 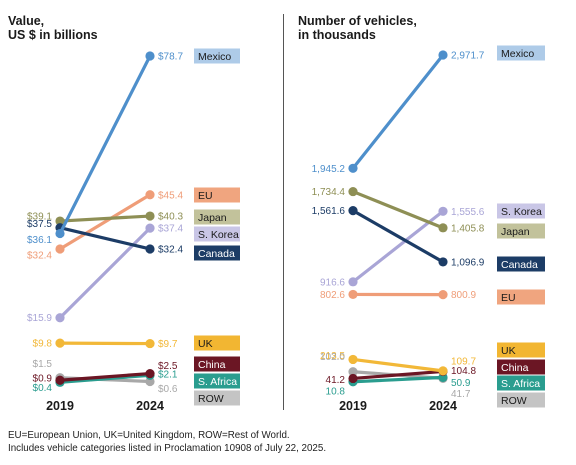 I want to click on vehicles-tag-box-china, so click(x=521, y=367).